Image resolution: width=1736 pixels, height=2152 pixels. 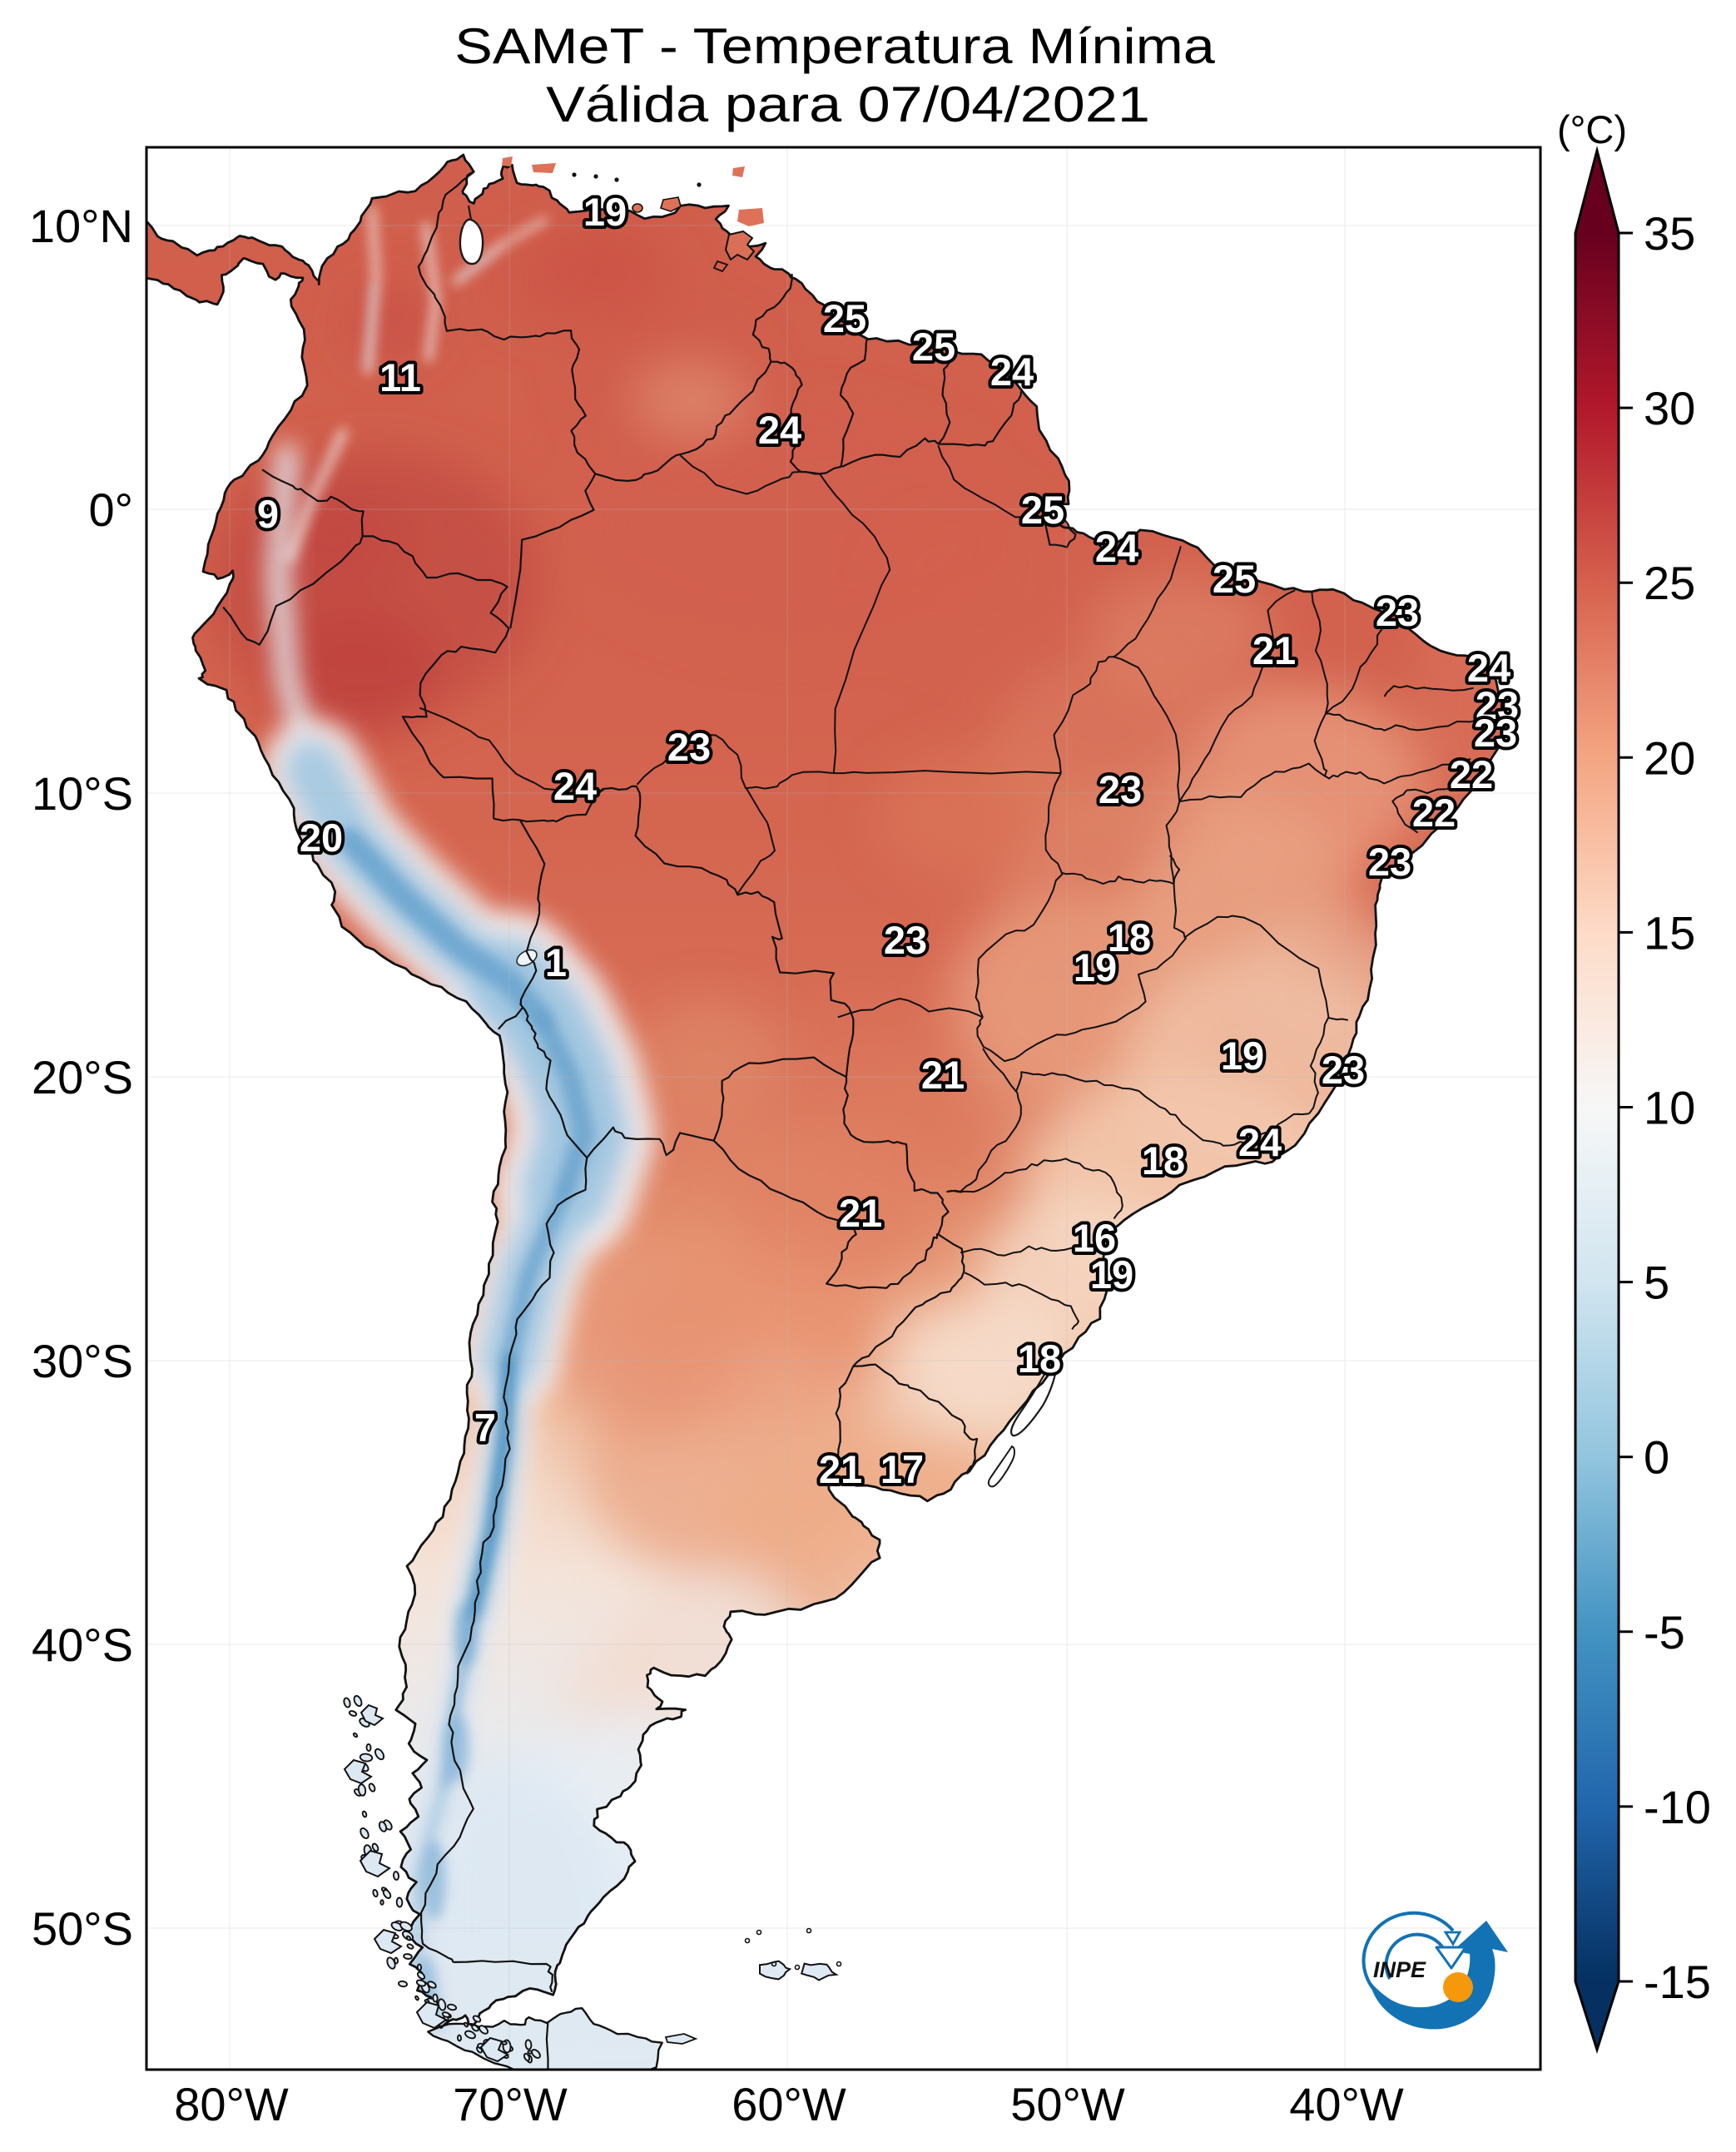 I want to click on svg-text: 10°N, so click(x=81, y=226).